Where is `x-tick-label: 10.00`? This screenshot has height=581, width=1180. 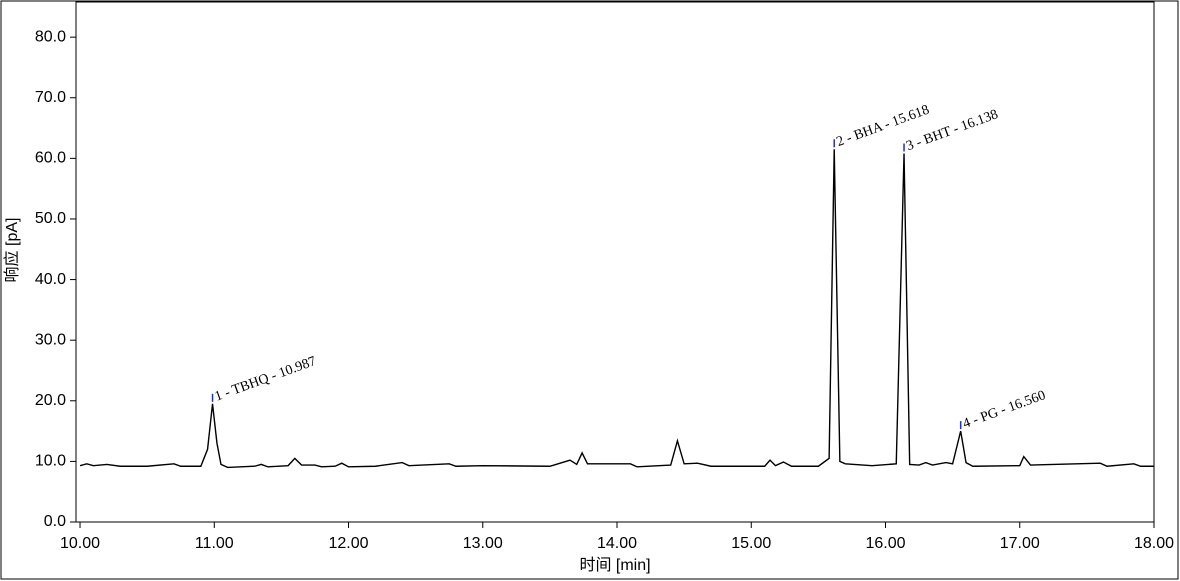
x-tick-label: 10.00 is located at coordinates (80, 543).